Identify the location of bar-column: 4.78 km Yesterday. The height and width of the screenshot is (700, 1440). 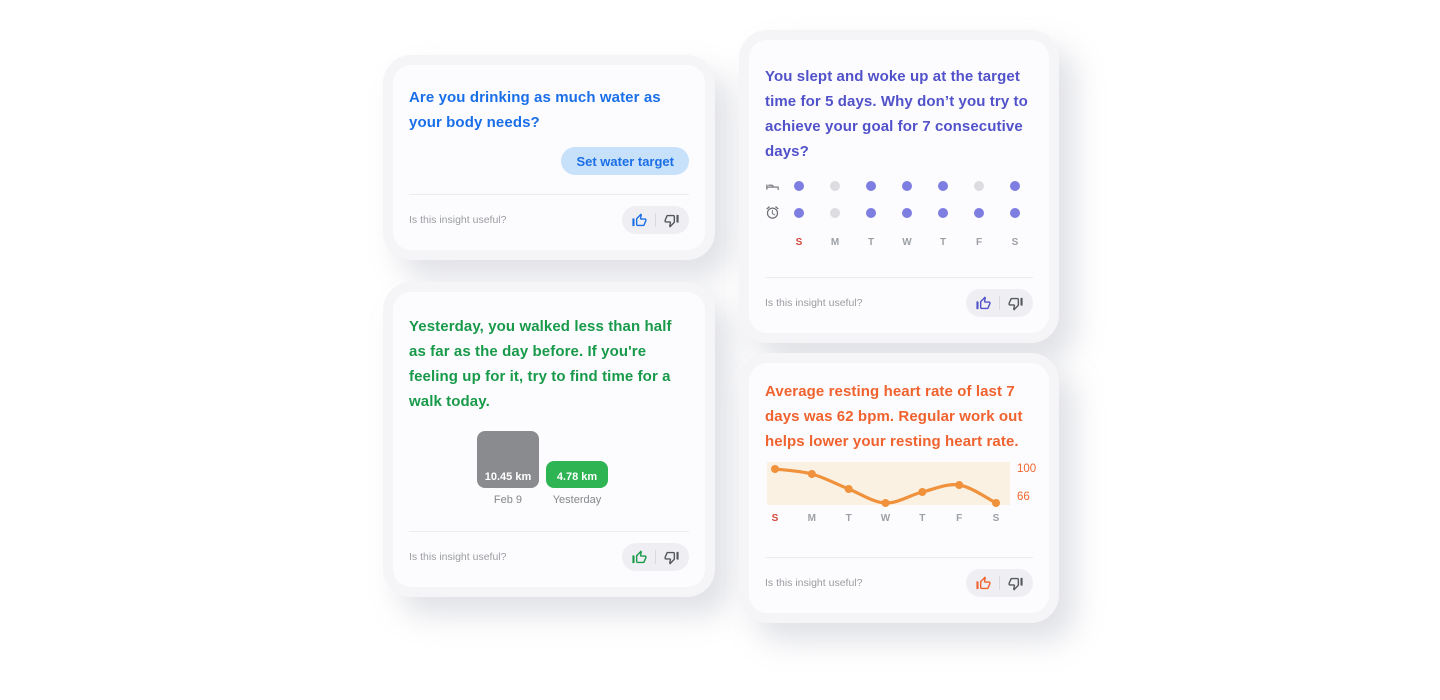
(577, 483).